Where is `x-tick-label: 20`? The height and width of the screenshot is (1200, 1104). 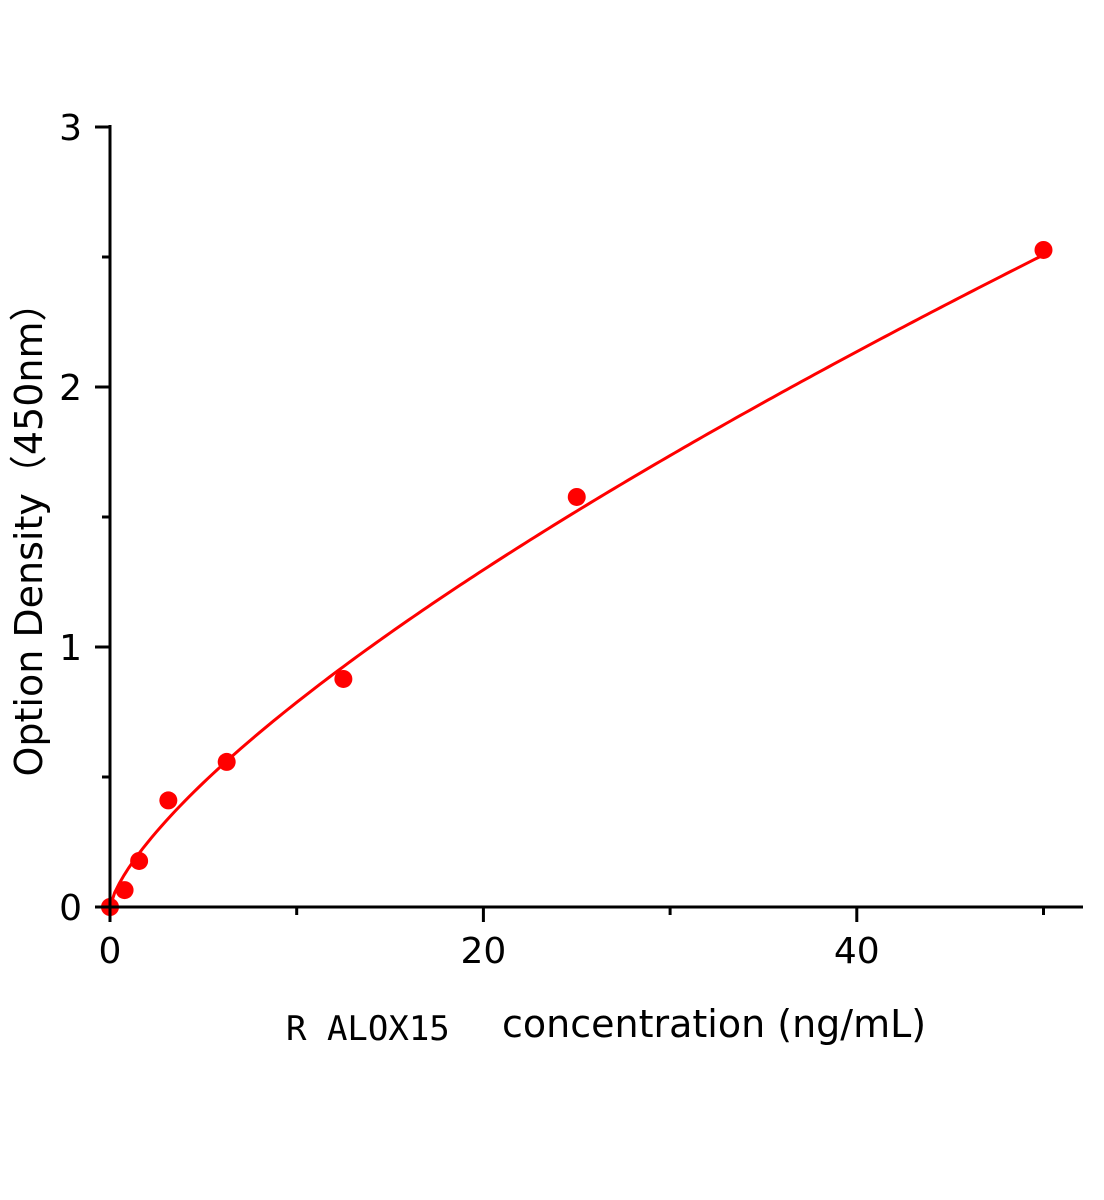 x-tick-label: 20 is located at coordinates (483, 951).